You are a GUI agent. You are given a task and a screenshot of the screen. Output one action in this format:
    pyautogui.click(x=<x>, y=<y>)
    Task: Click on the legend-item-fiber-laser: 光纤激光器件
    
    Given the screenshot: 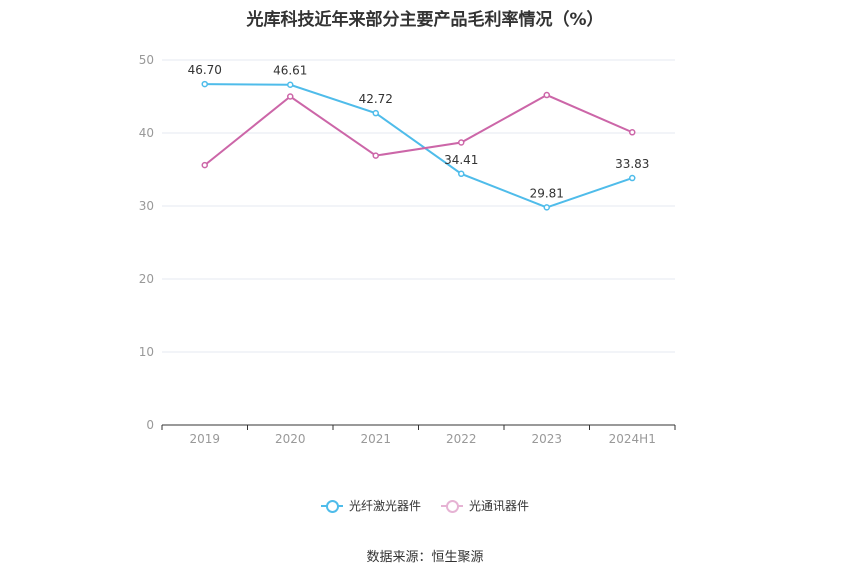 What is the action you would take?
    pyautogui.click(x=370, y=505)
    